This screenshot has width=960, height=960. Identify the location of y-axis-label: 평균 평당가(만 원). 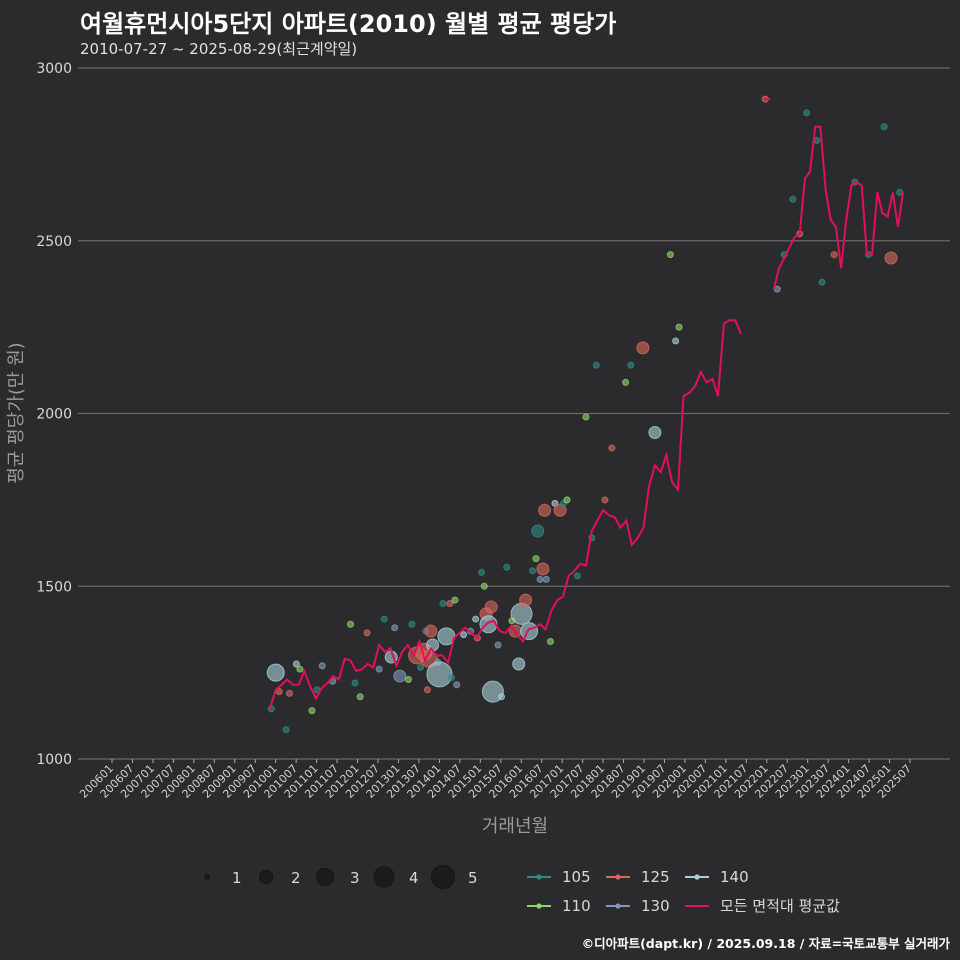
(16, 412).